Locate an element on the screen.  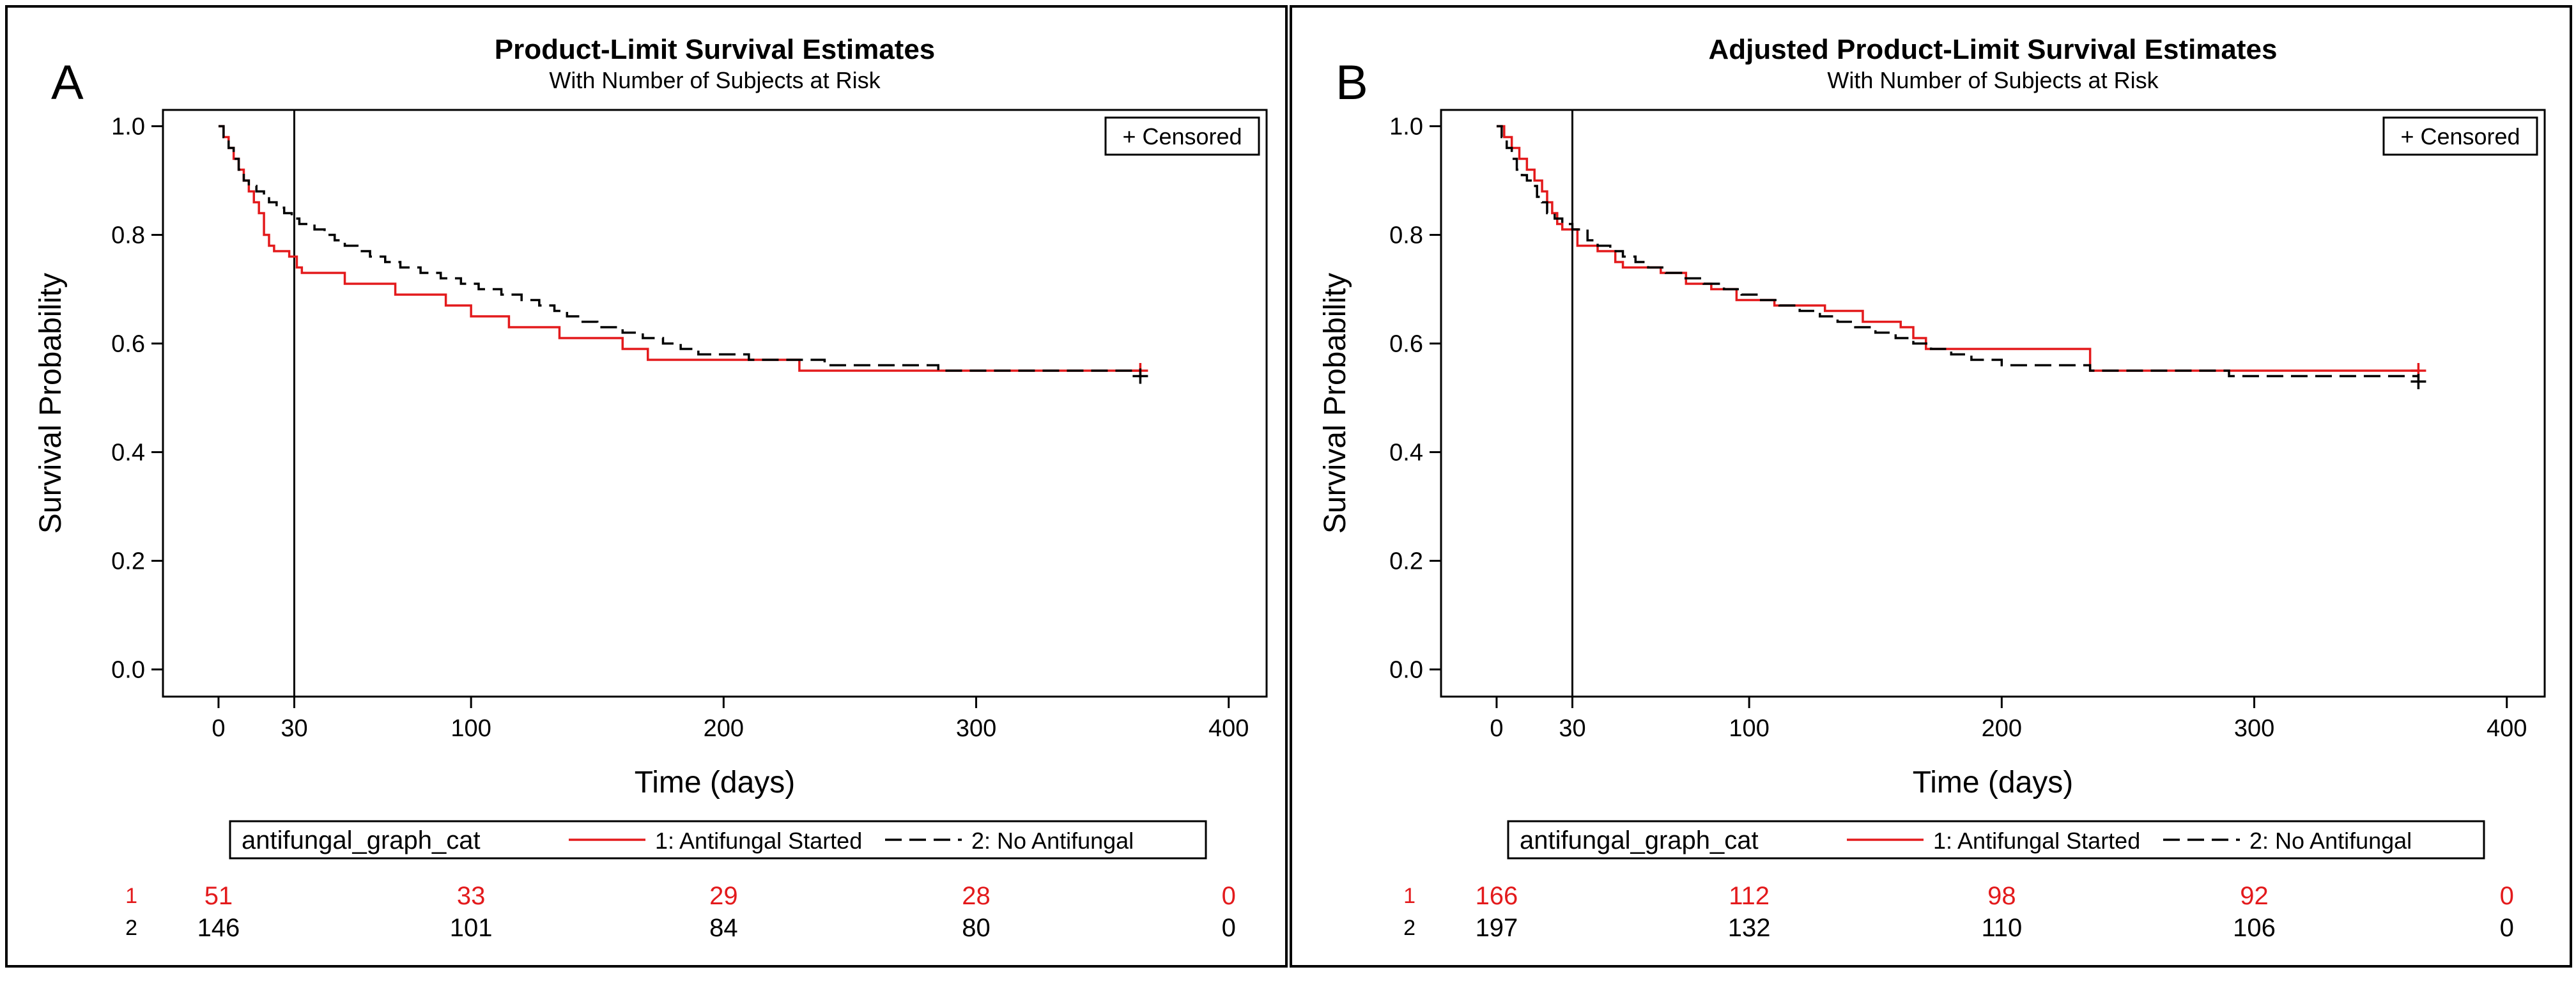
risk-table-cell: 106 is located at coordinates (2254, 928).